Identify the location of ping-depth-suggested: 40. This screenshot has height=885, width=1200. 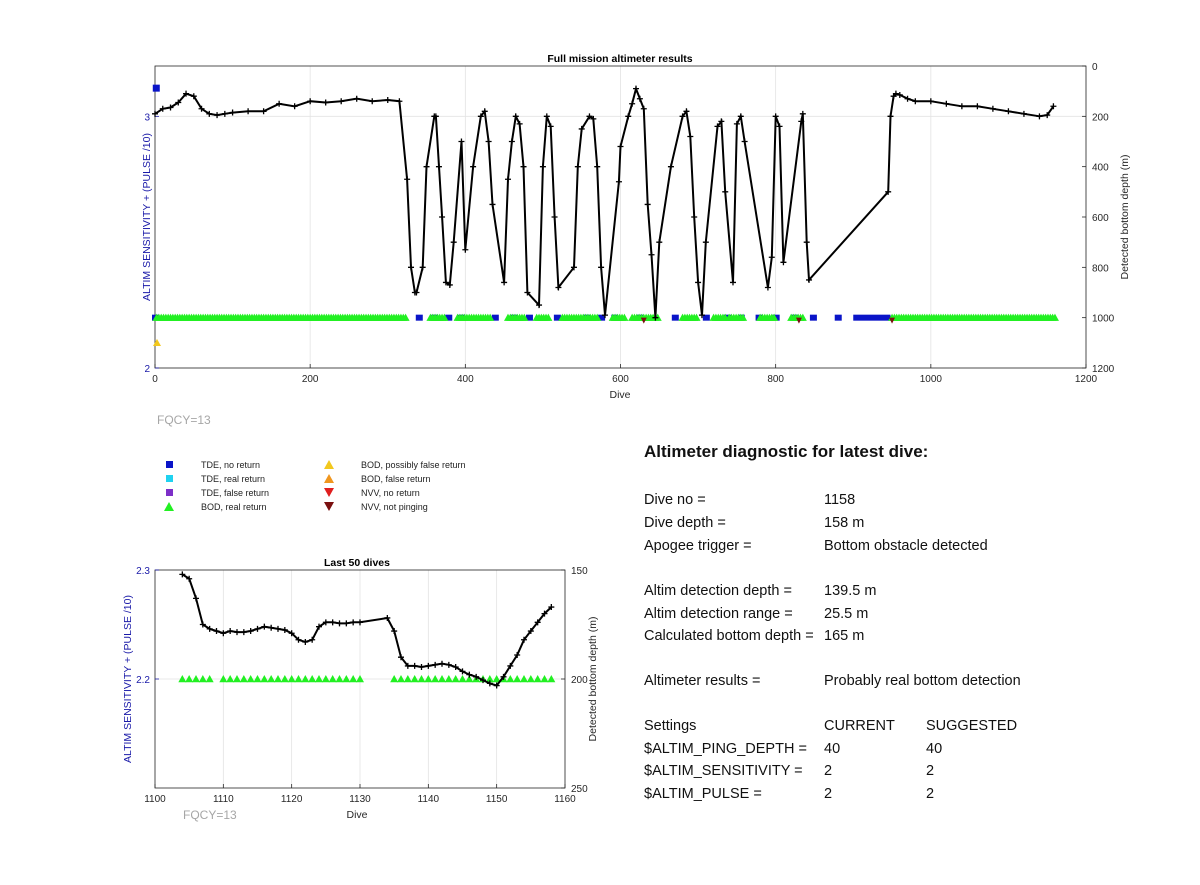
(934, 749).